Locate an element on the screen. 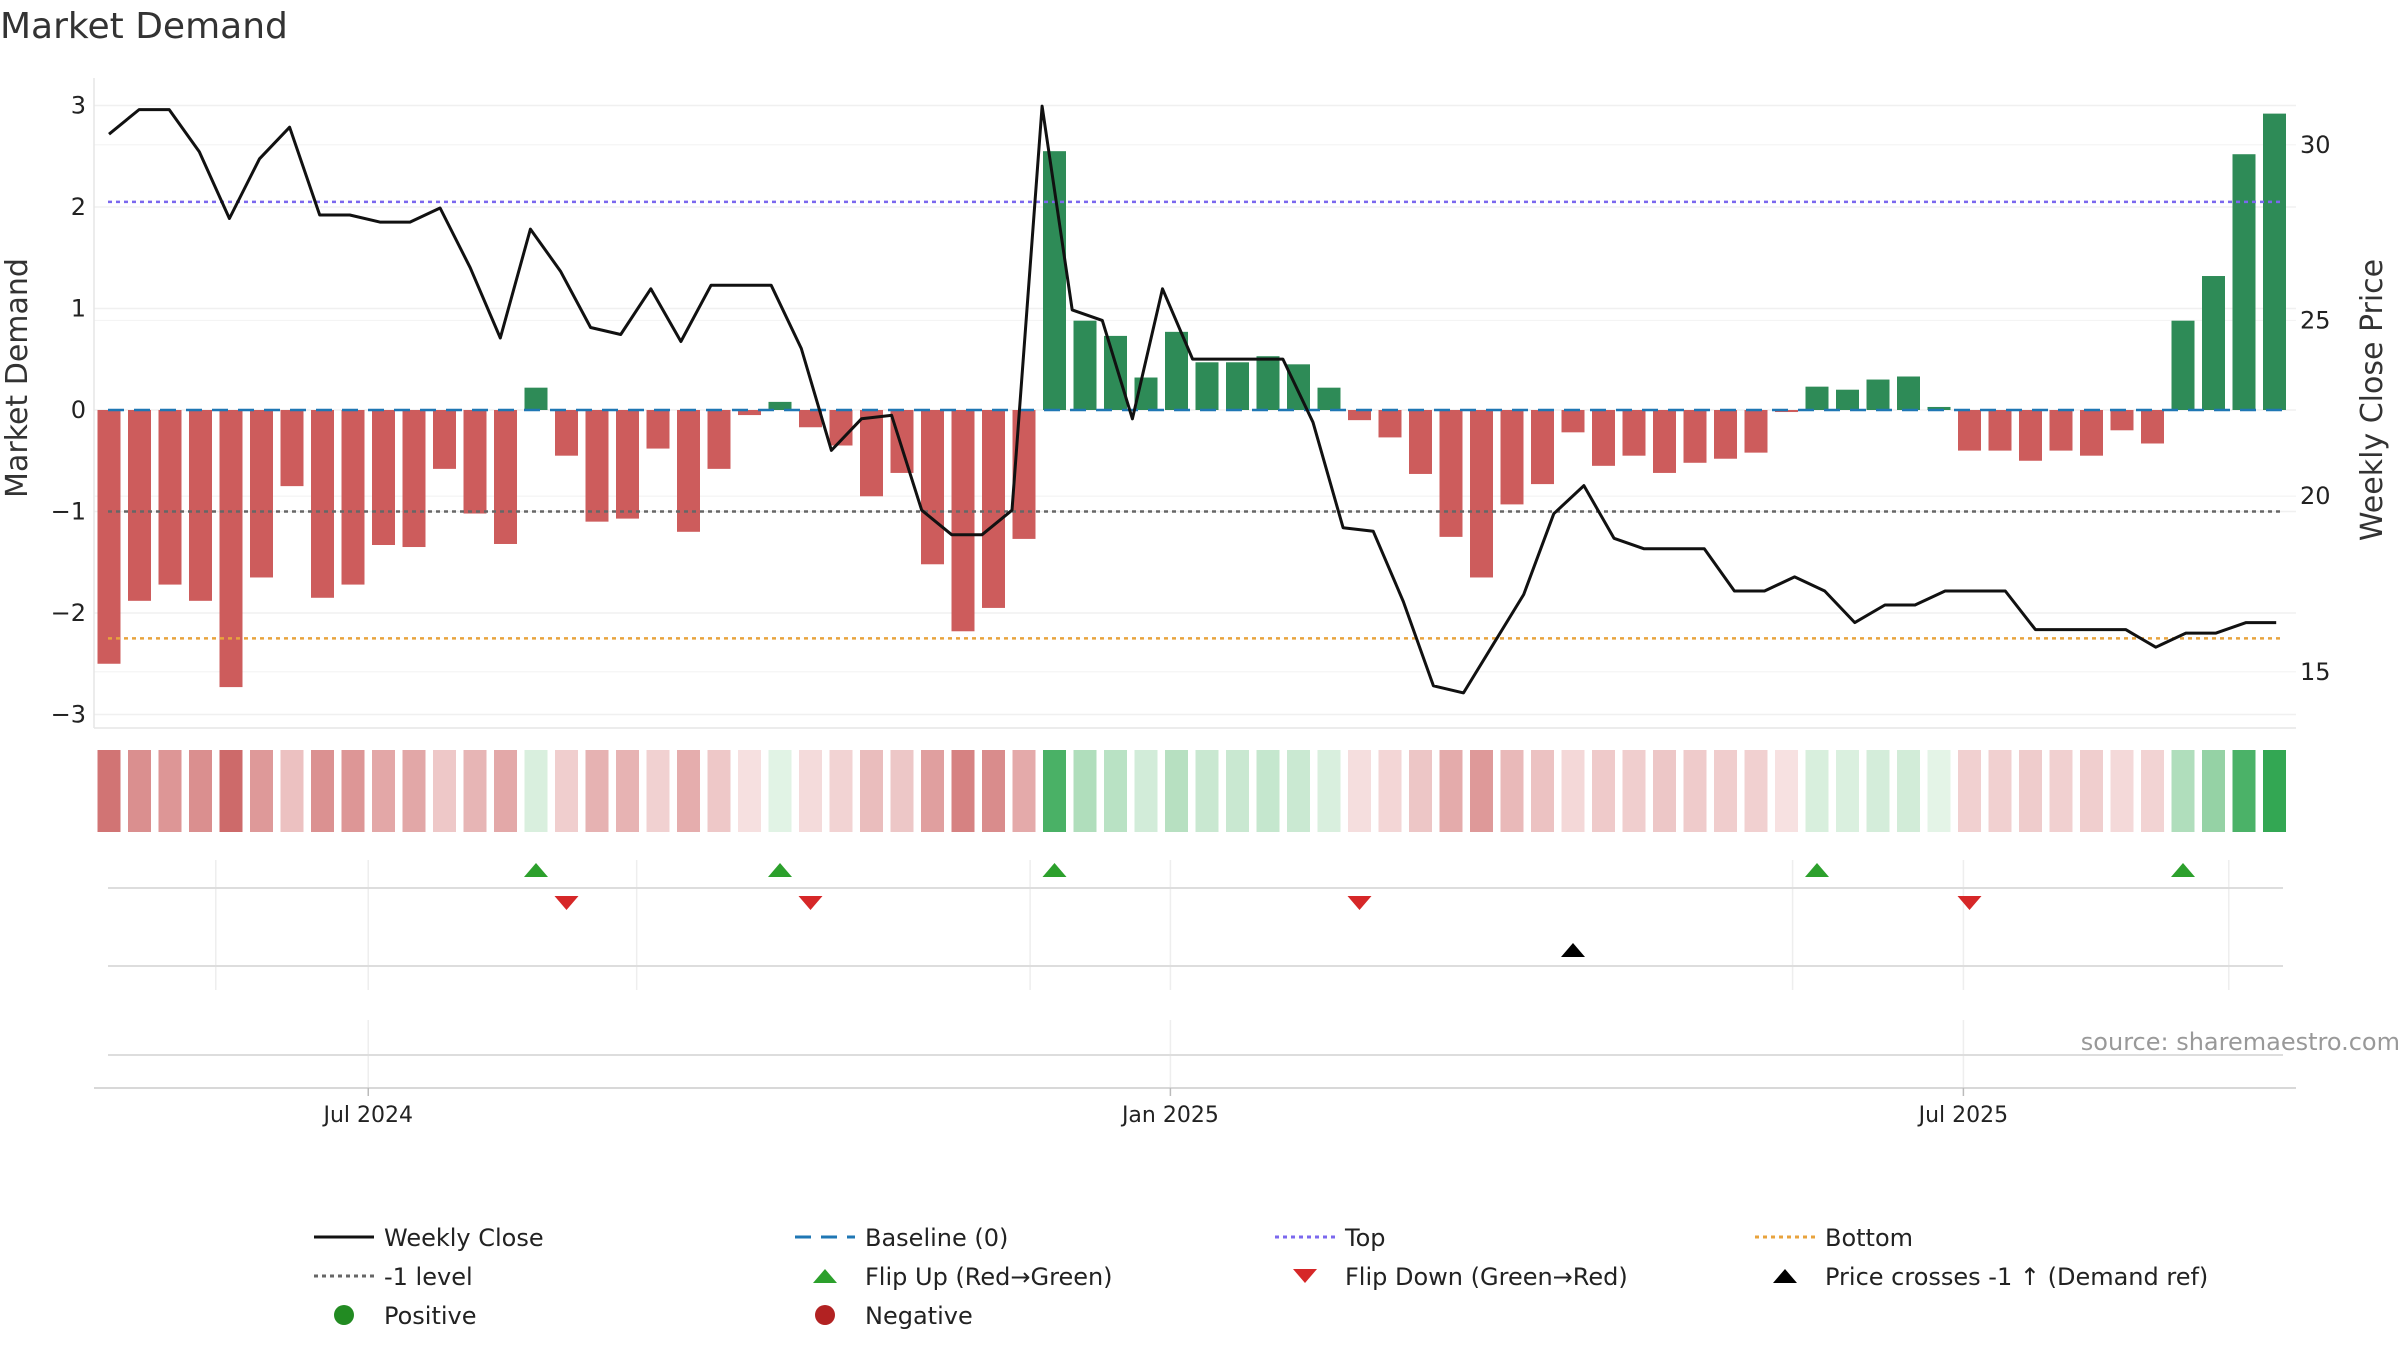 This screenshot has width=2400, height=1350. legend-label: Top is located at coordinates (1365, 1238).